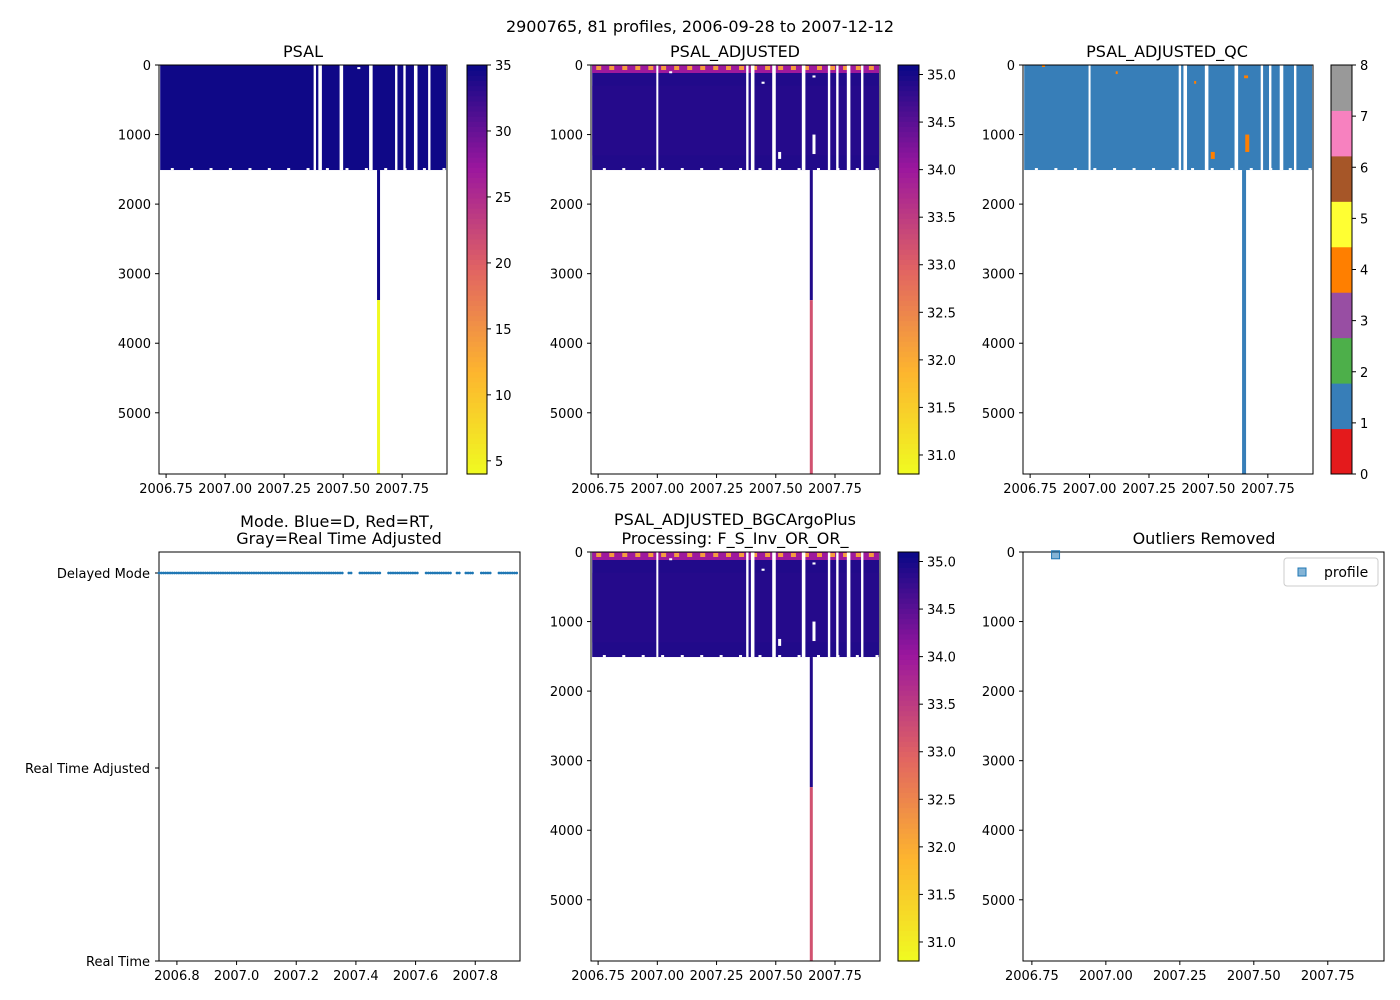 The width and height of the screenshot is (1400, 1000). What do you see at coordinates (941, 313) in the screenshot?
I see `colorbar-tick-label: 32.5` at bounding box center [941, 313].